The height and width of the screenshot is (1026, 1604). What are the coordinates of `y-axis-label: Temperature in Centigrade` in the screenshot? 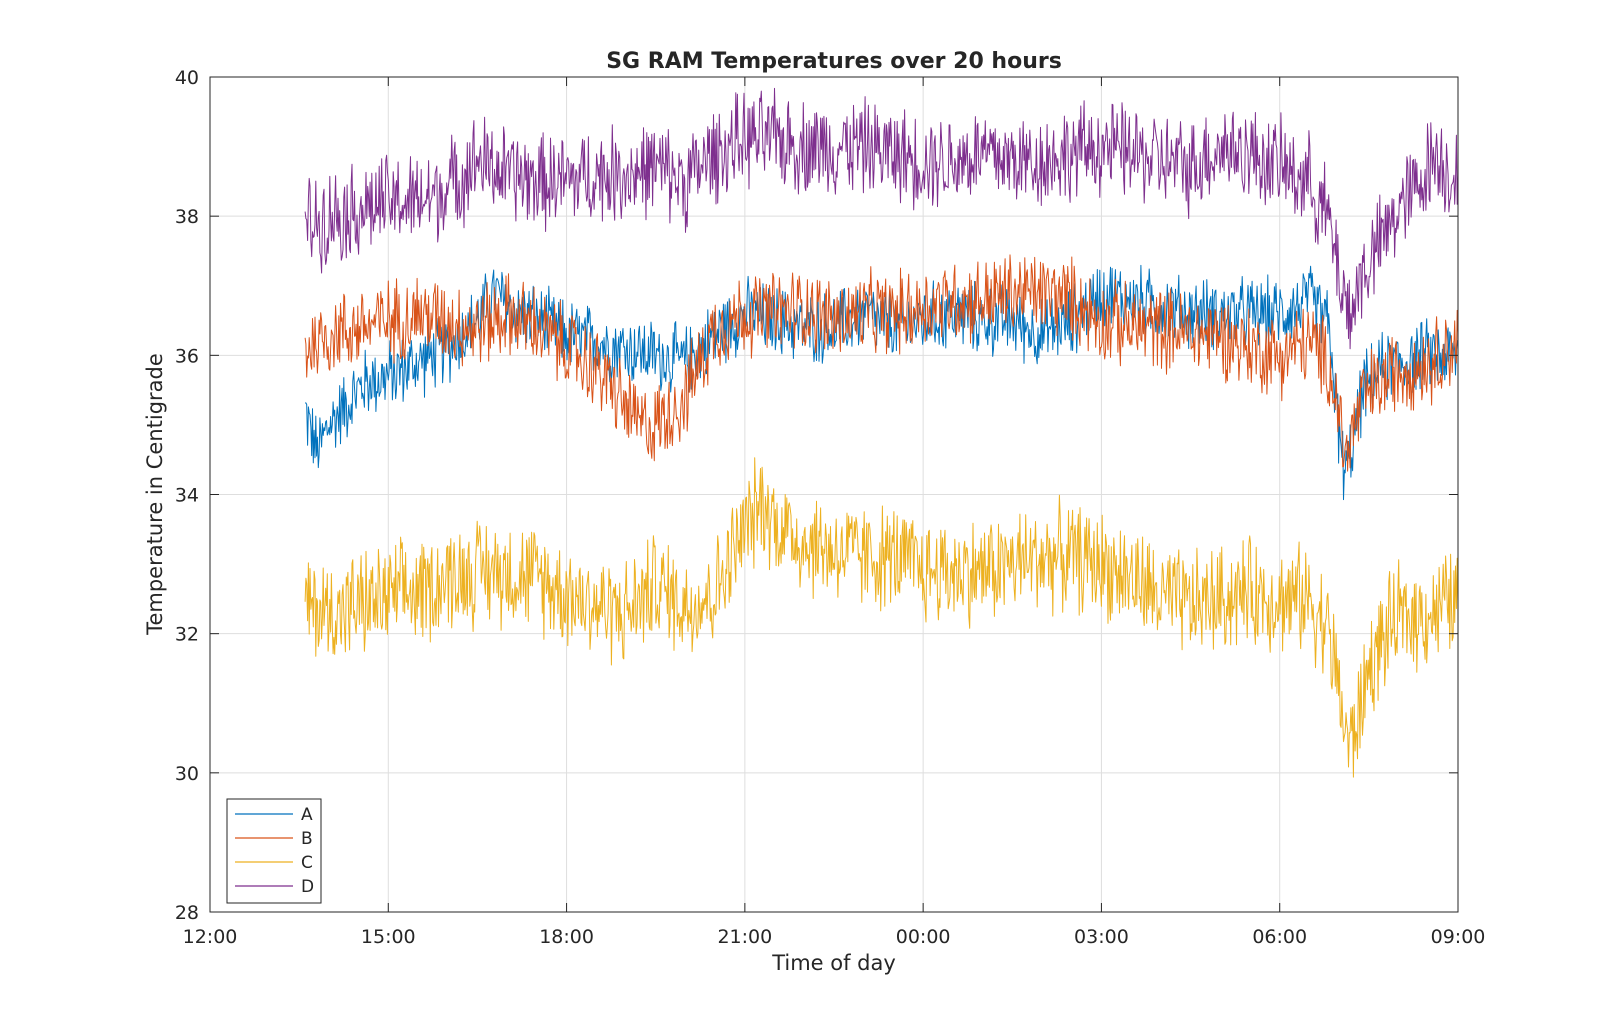 It's located at (155, 494).